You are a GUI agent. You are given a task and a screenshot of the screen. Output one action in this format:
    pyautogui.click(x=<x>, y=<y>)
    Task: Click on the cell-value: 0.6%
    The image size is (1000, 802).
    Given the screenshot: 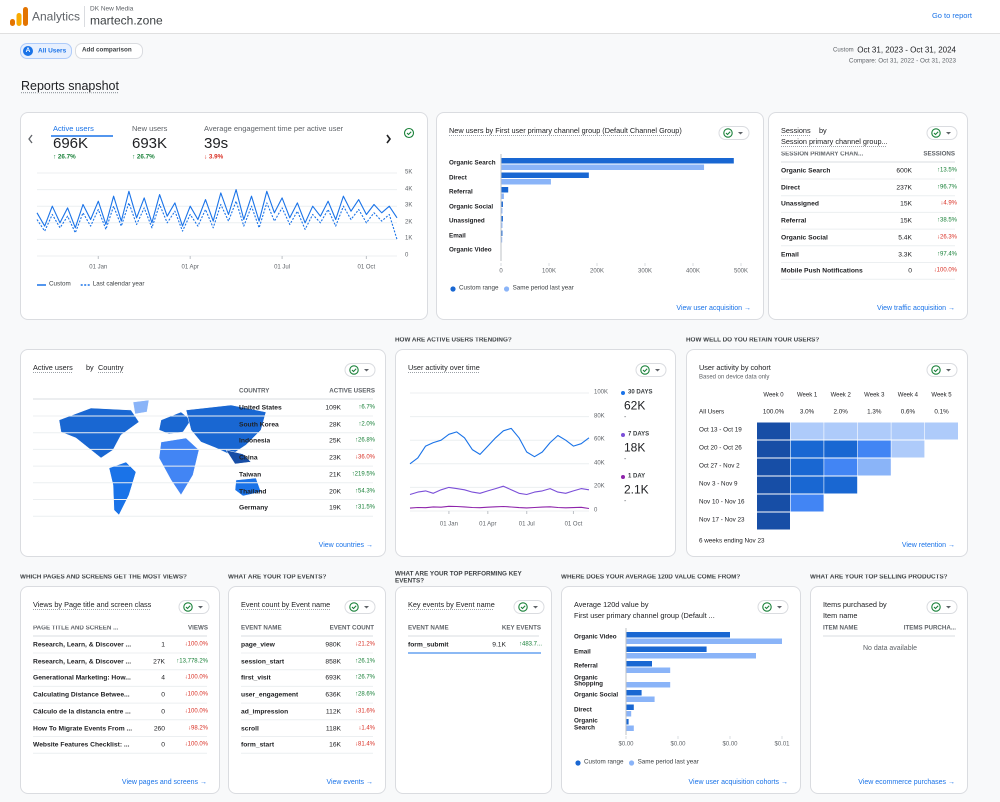 What is the action you would take?
    pyautogui.click(x=908, y=412)
    